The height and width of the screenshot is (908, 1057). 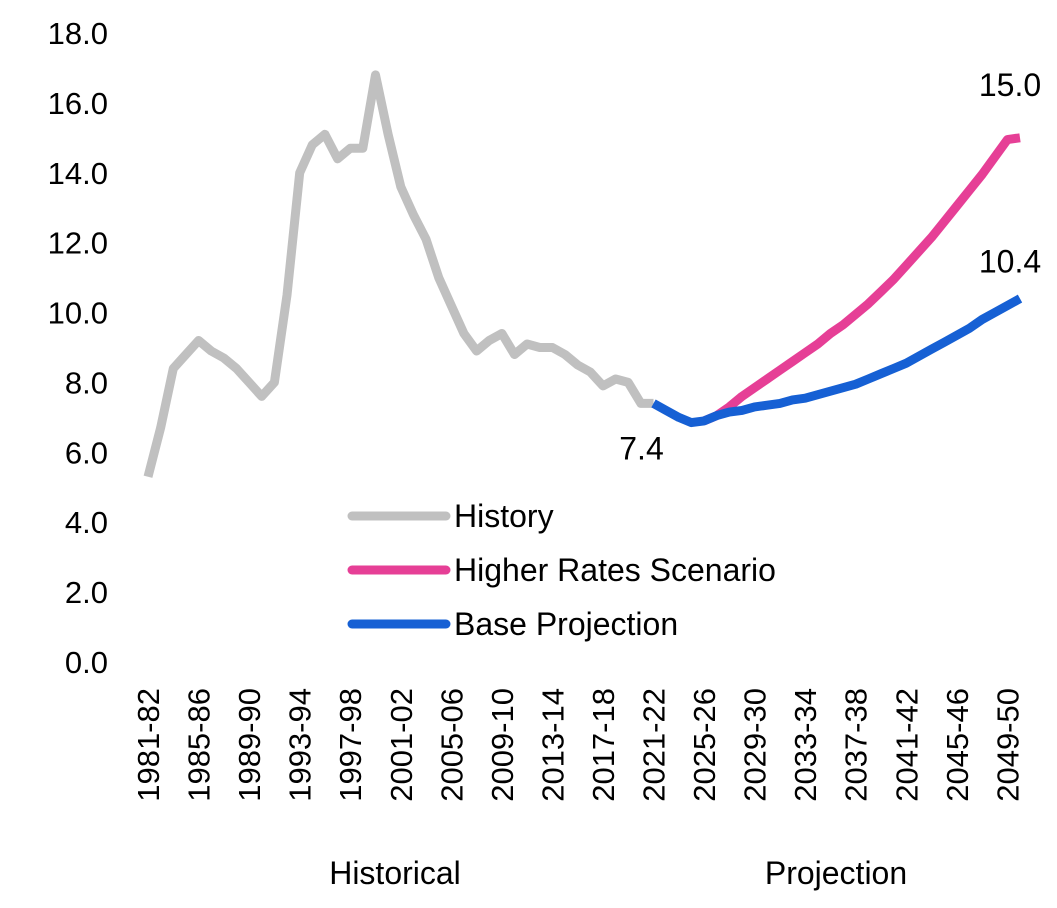 What do you see at coordinates (755, 745) in the screenshot?
I see `x-tick-label: 2029-30` at bounding box center [755, 745].